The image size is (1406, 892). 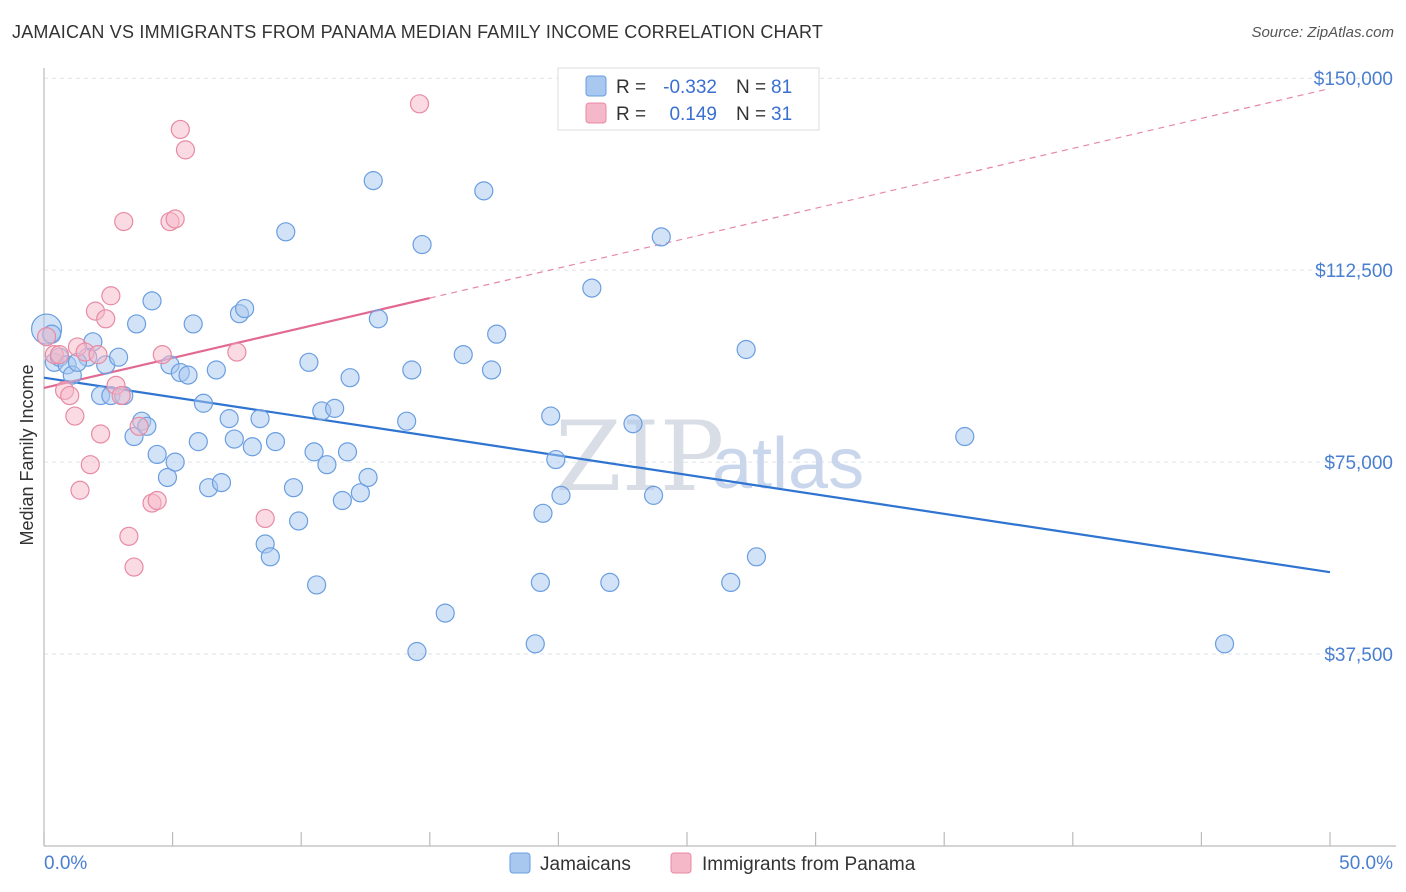 What do you see at coordinates (27, 454) in the screenshot?
I see `y-axis-label: Median Family Income` at bounding box center [27, 454].